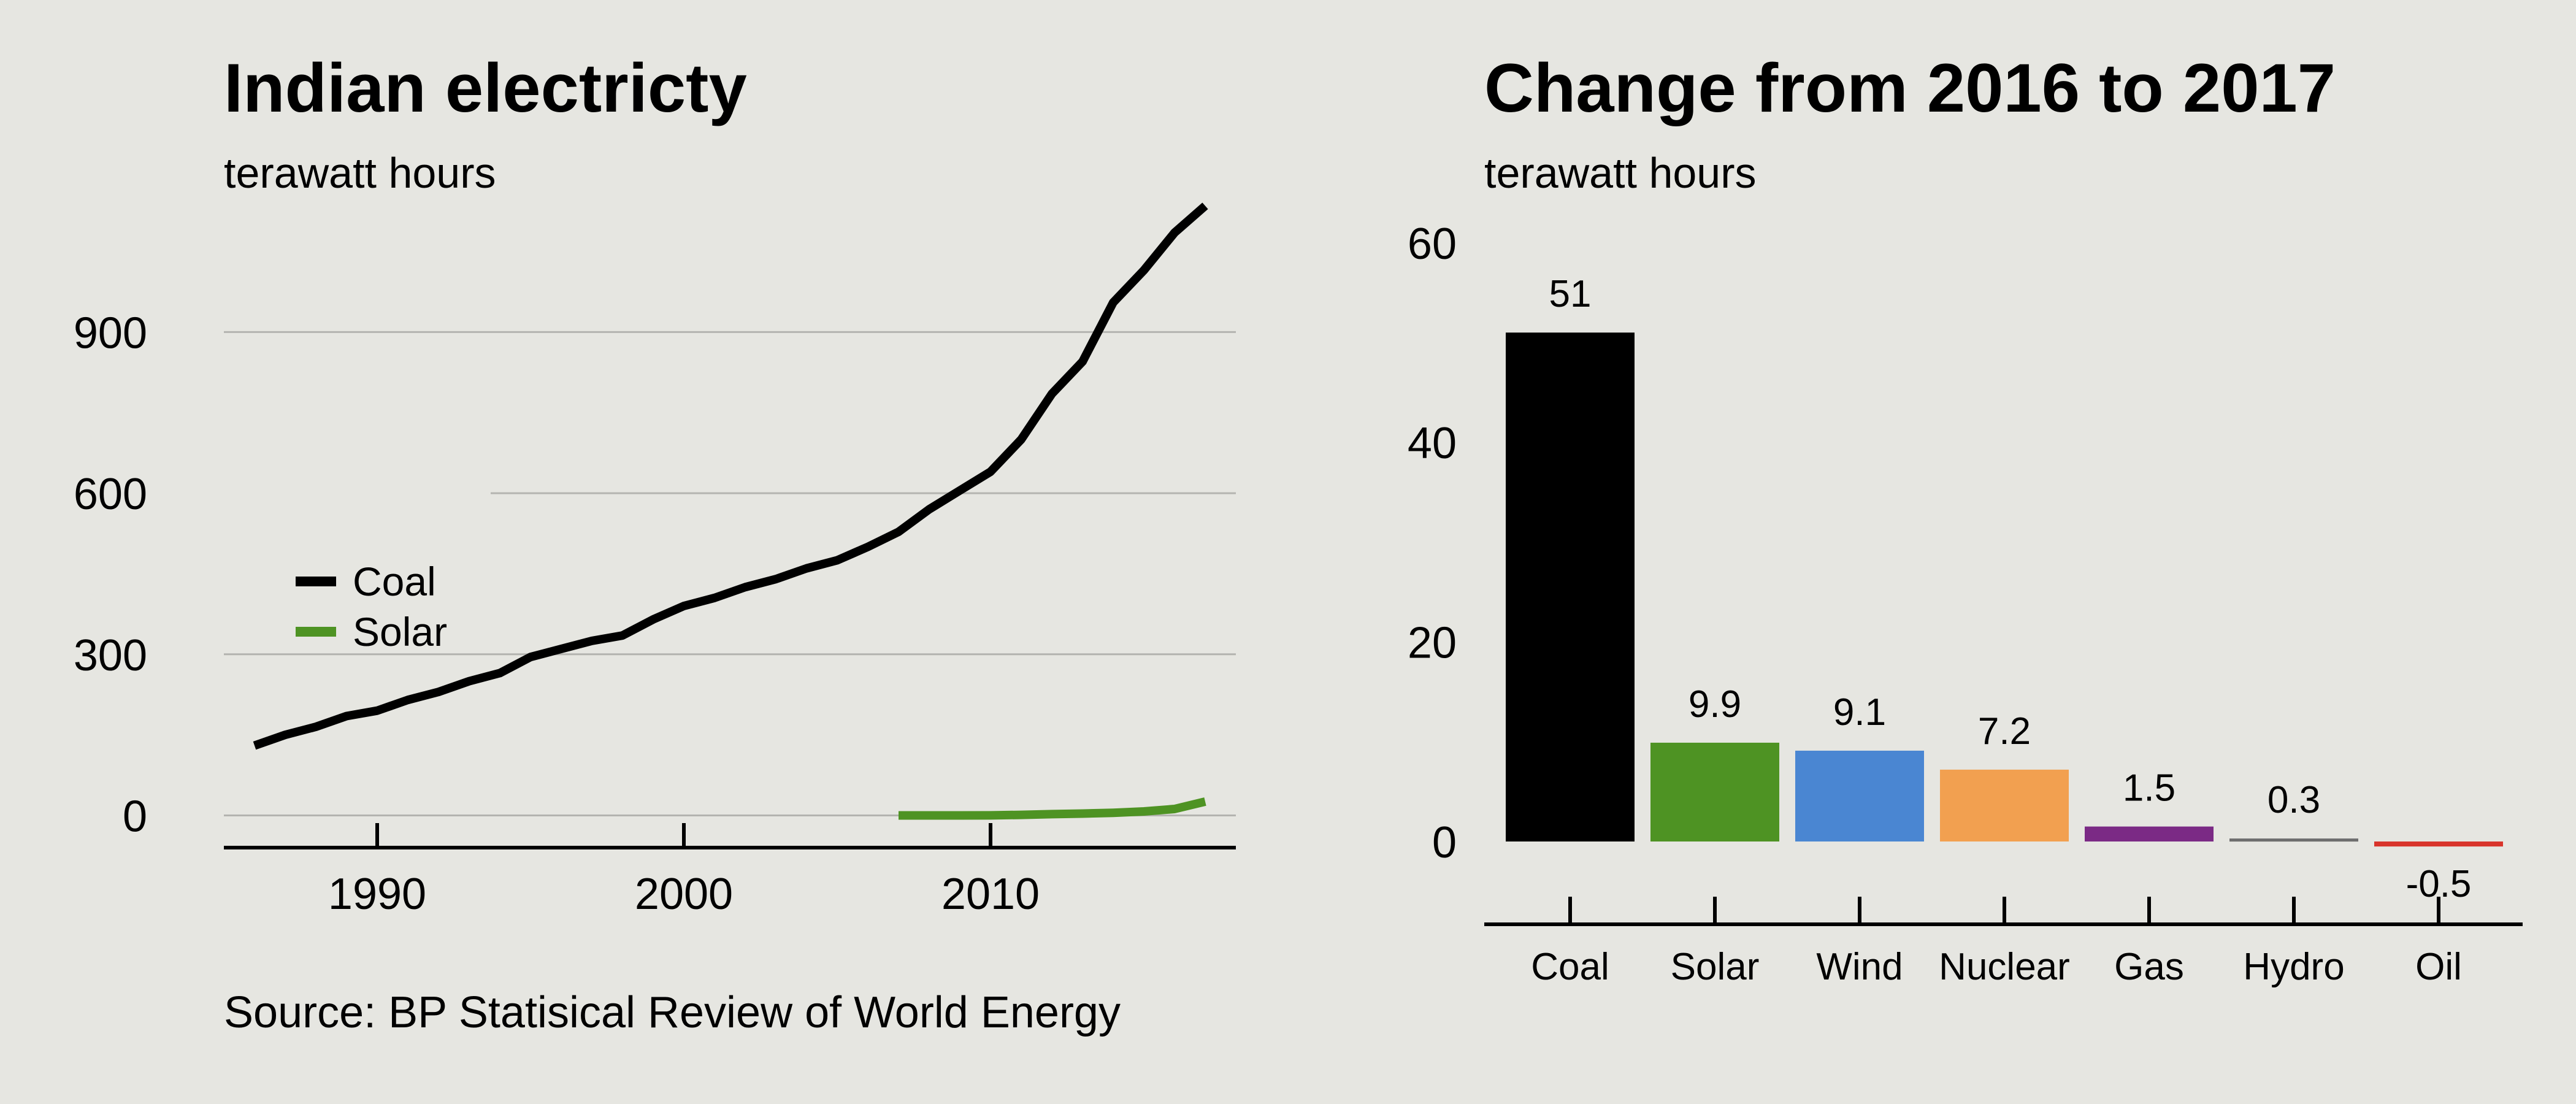  Describe the element at coordinates (110, 333) in the screenshot. I see `y-tick-label: 900` at that location.